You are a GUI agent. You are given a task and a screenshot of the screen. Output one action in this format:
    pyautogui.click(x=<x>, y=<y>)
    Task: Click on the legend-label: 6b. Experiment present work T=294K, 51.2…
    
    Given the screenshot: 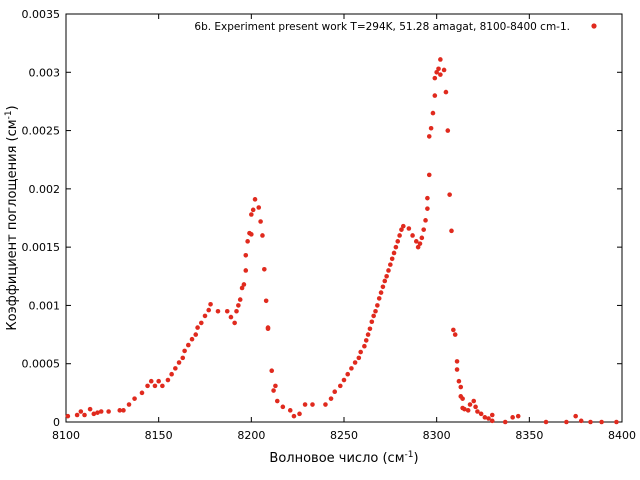 What is the action you would take?
    pyautogui.click(x=382, y=27)
    